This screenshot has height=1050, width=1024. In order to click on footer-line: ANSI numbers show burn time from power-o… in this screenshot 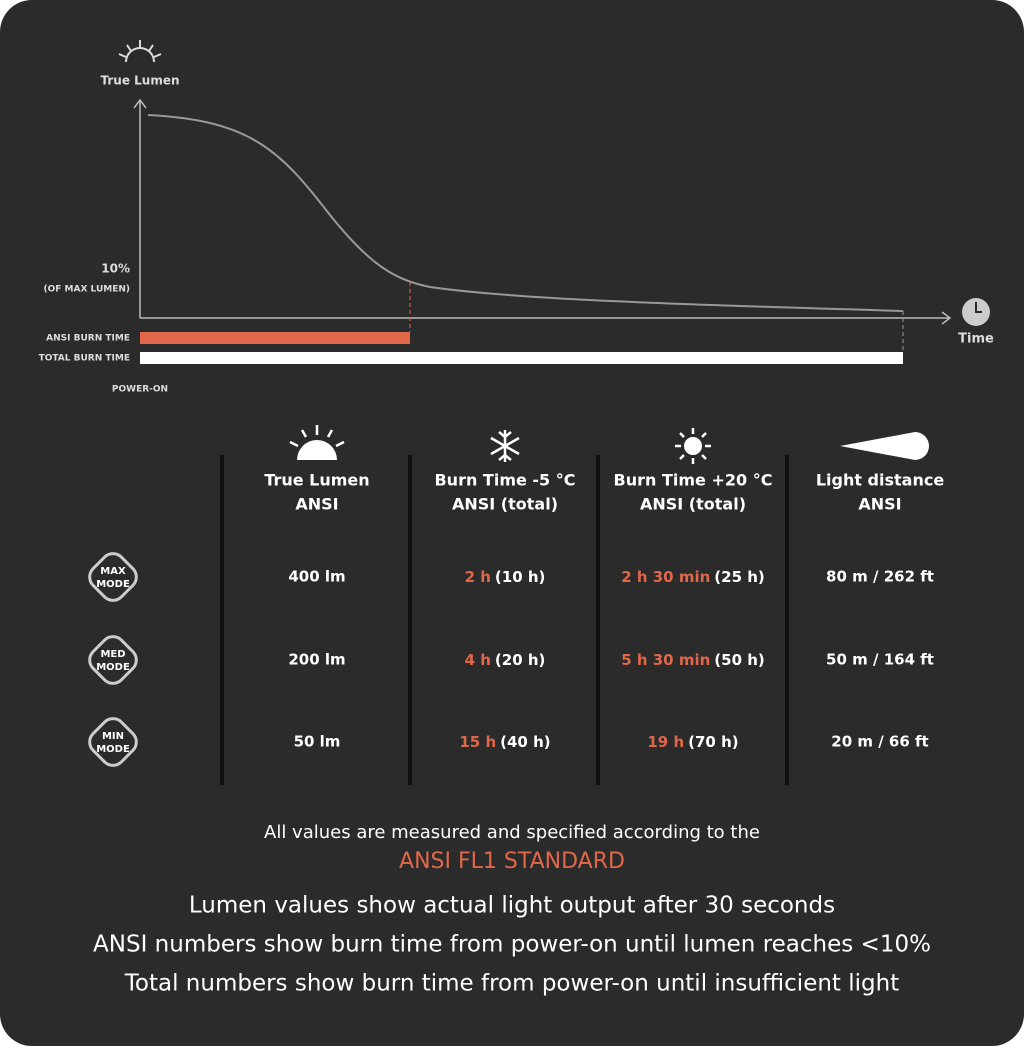, I will do `click(512, 945)`.